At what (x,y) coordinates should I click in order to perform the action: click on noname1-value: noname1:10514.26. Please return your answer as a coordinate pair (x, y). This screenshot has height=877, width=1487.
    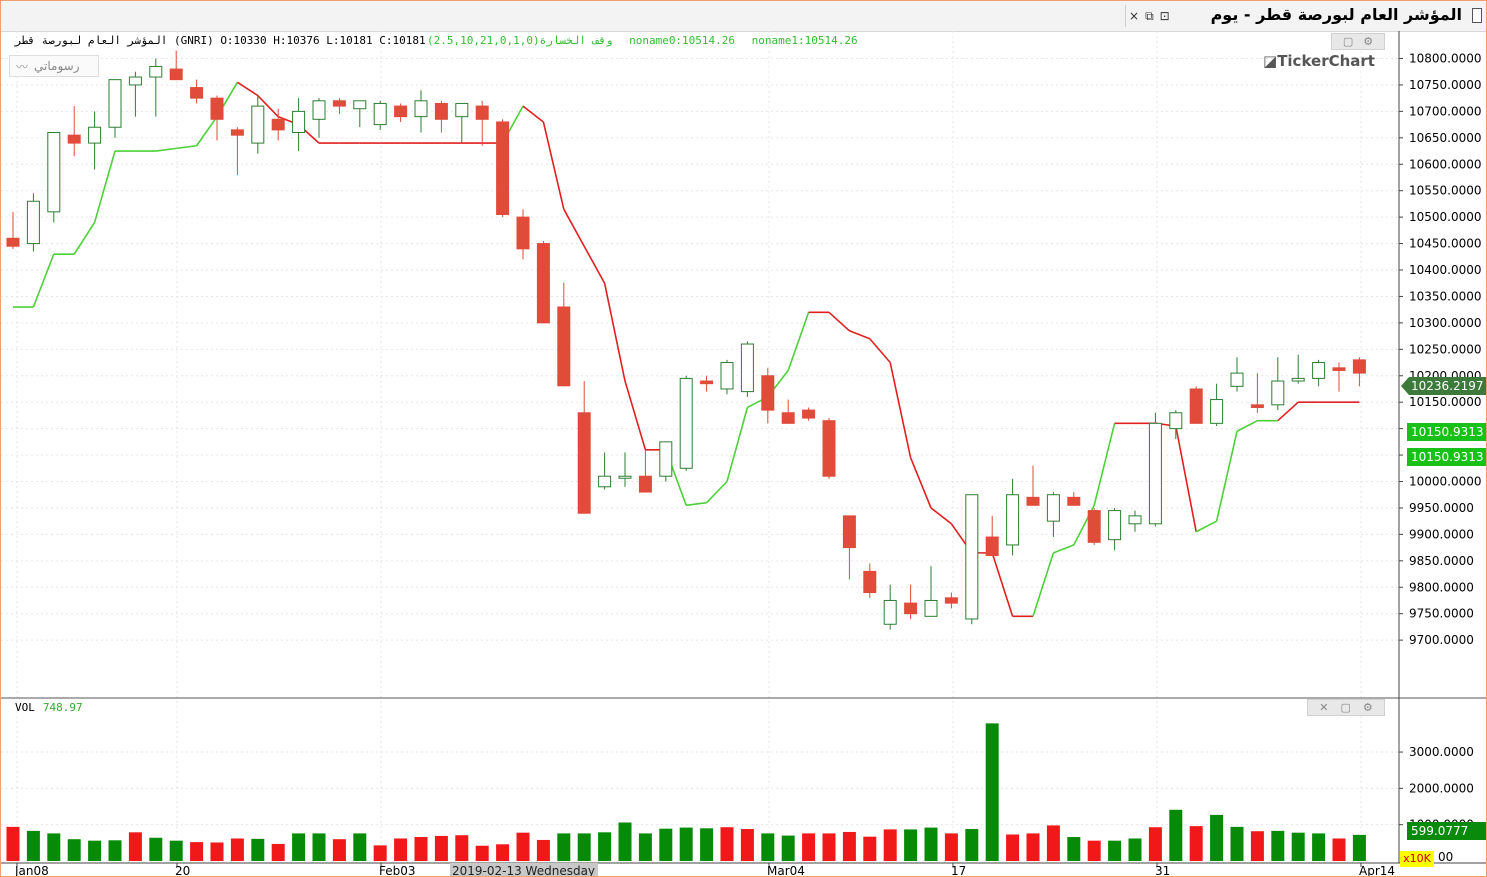
    Looking at the image, I should click on (804, 40).